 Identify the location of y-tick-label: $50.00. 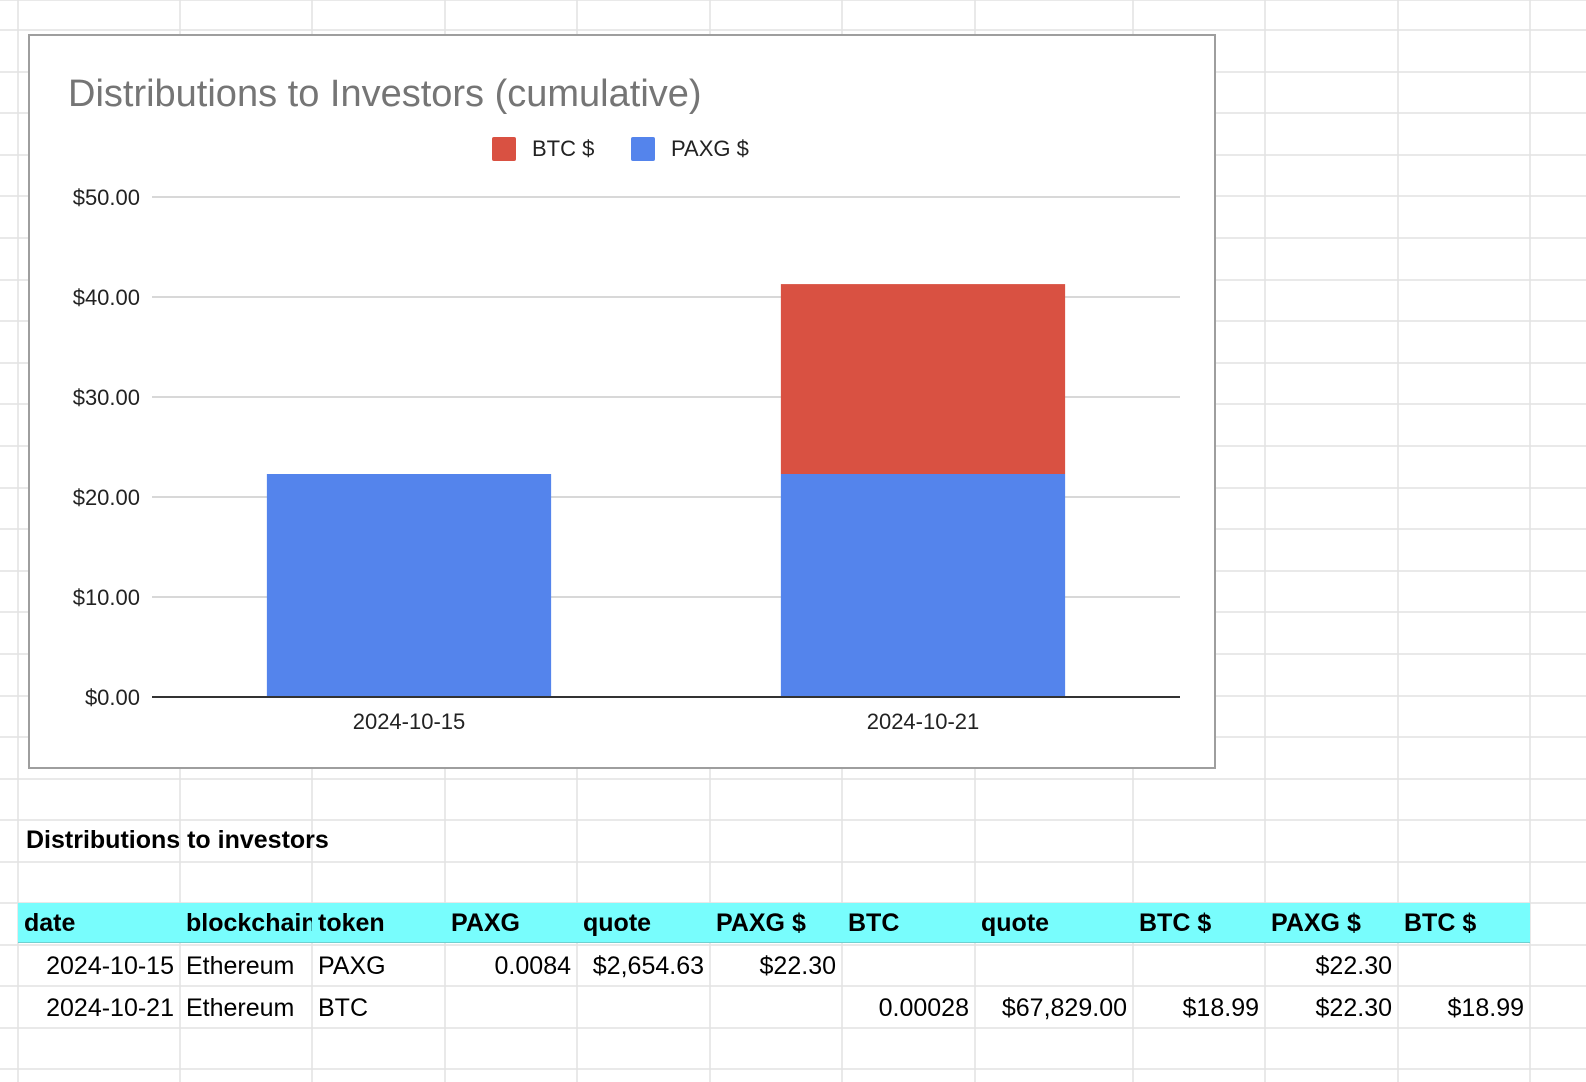
(106, 197).